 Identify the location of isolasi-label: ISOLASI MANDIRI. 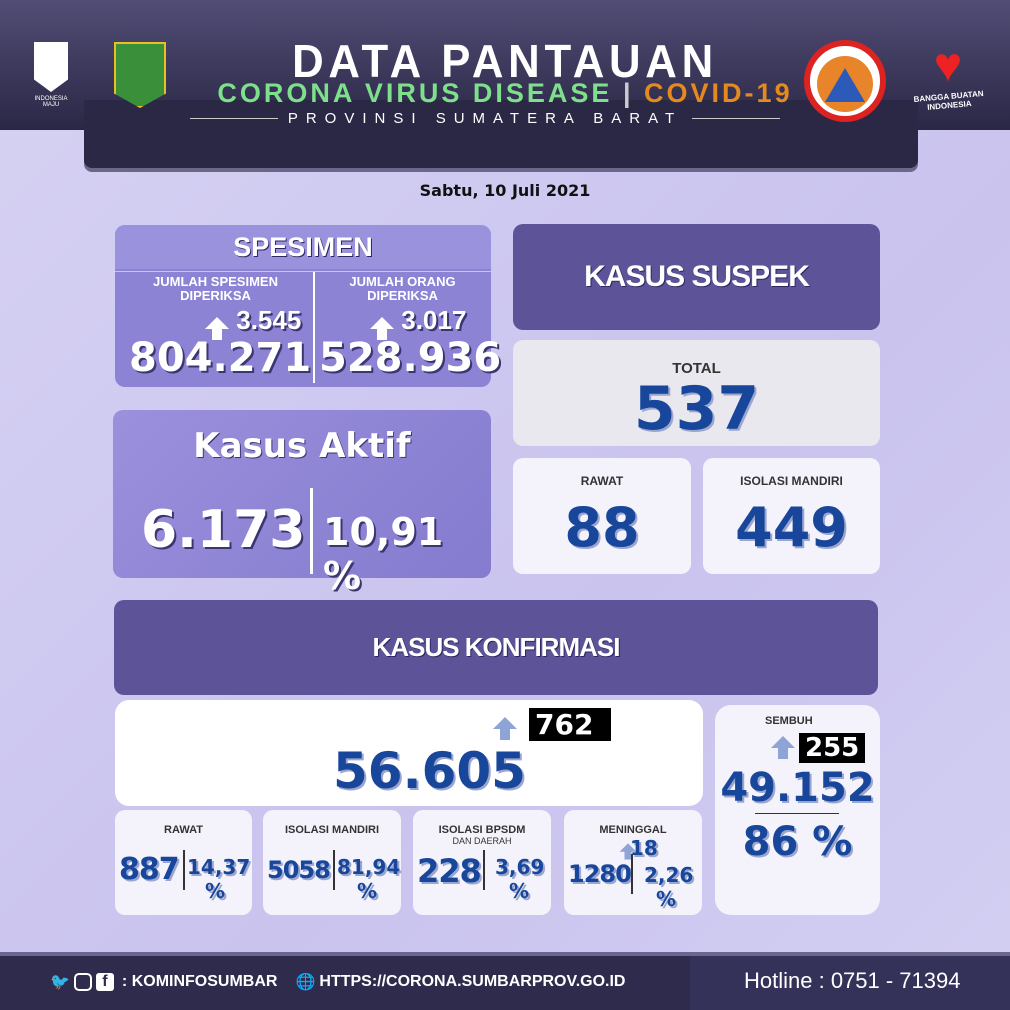
(791, 481).